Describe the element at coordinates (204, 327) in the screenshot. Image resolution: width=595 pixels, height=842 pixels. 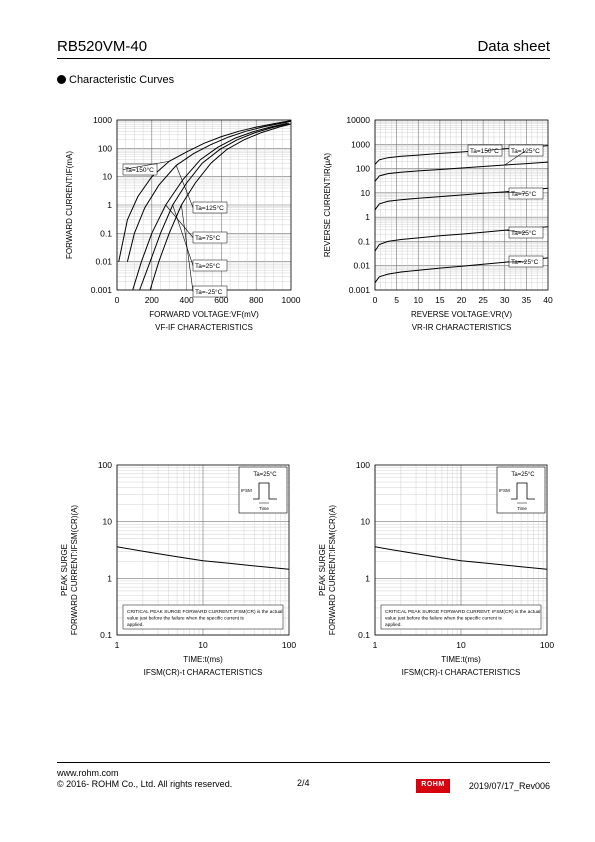
I see `chart-caption: VF-IF CHARACTERISTICS` at that location.